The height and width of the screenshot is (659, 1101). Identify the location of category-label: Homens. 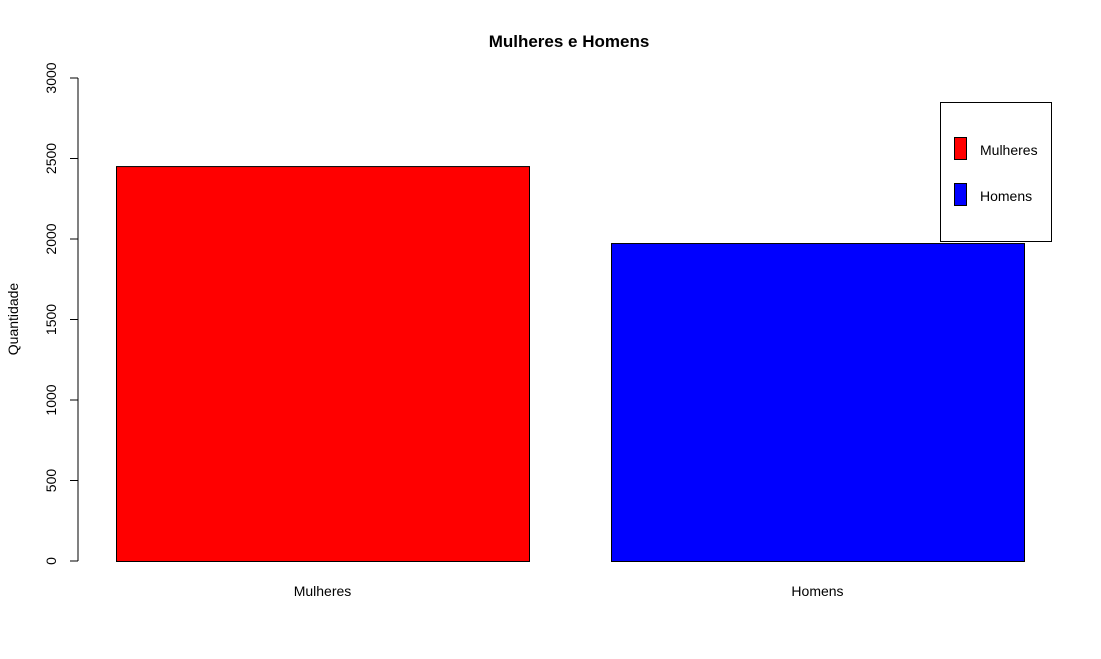
(817, 591).